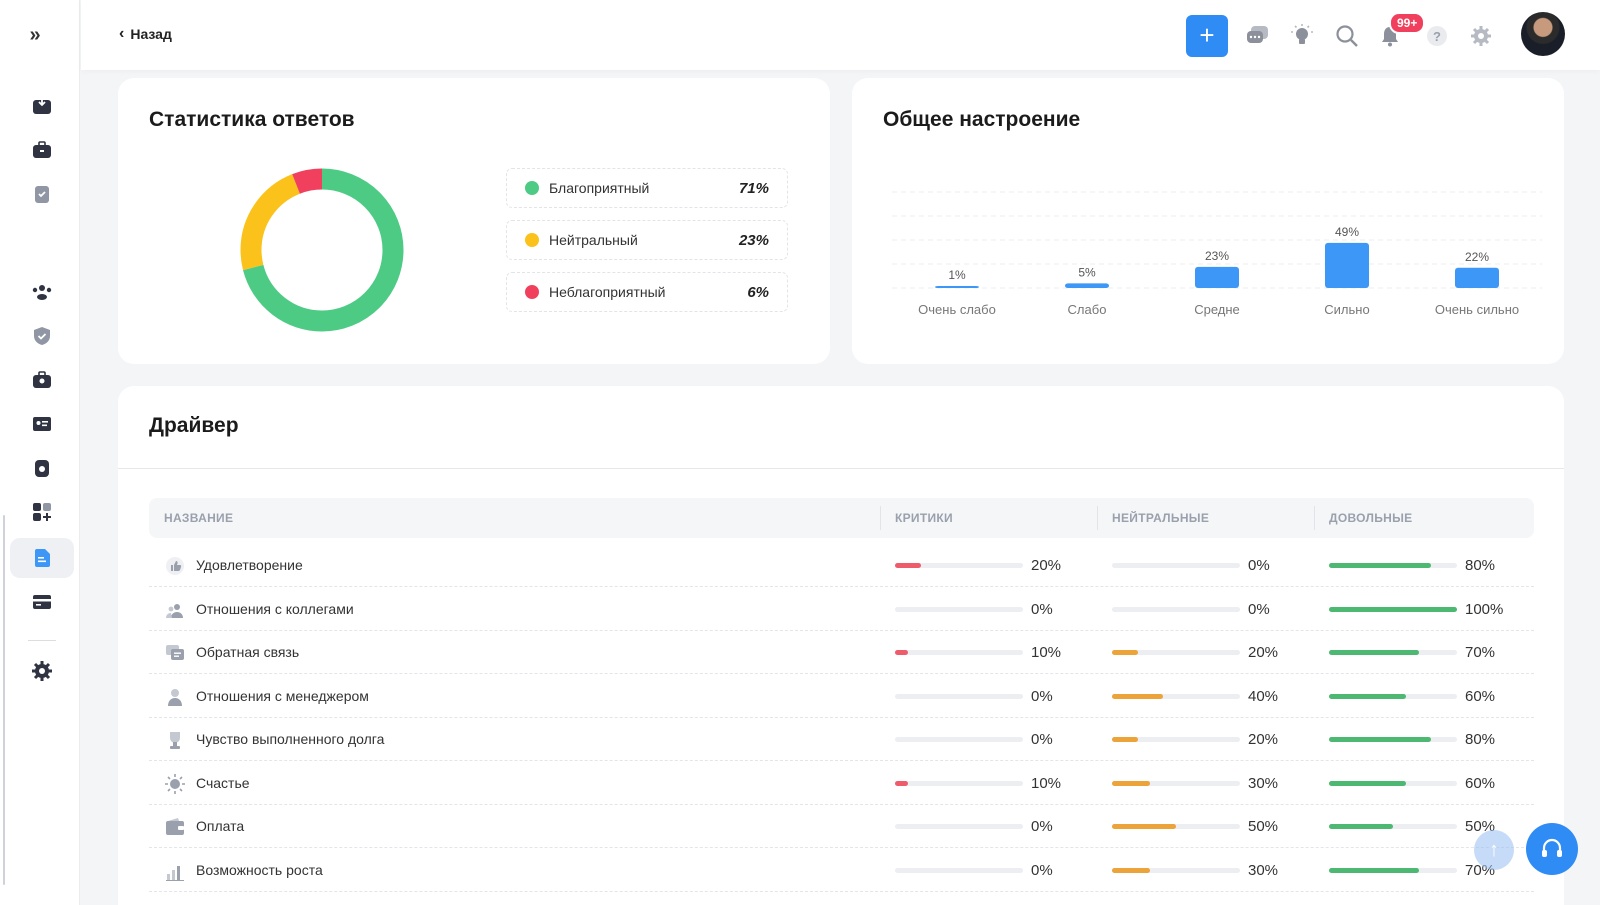 This screenshot has width=1600, height=905. Describe the element at coordinates (1263, 652) in the screenshot. I see `neutral-percent: 20%` at that location.